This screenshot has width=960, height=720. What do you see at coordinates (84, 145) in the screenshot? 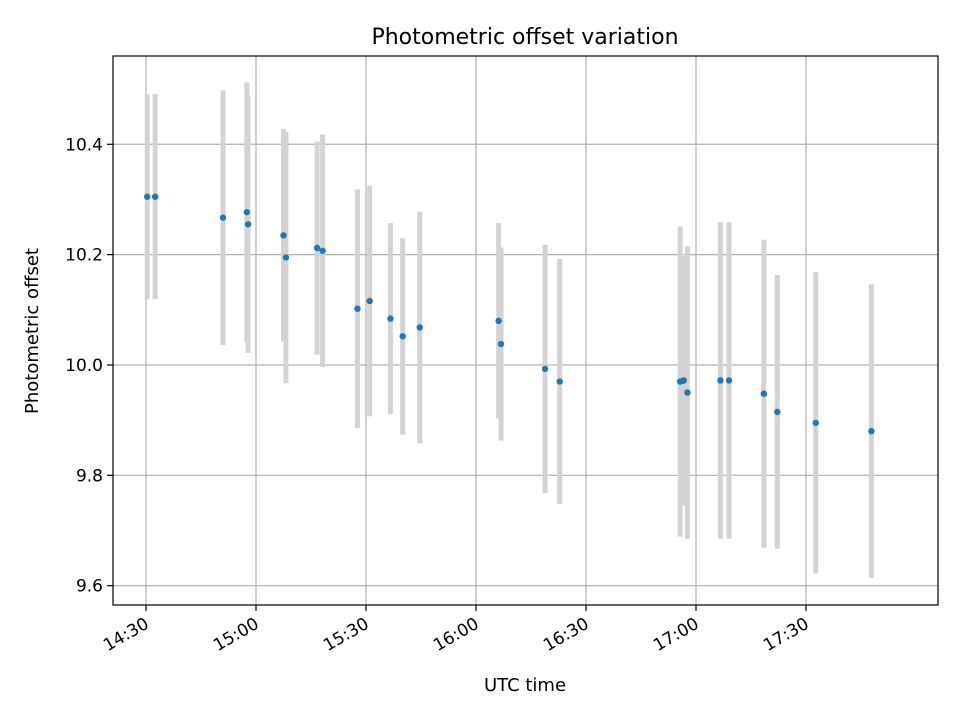
I see `y-tick-label: 10.4` at bounding box center [84, 145].